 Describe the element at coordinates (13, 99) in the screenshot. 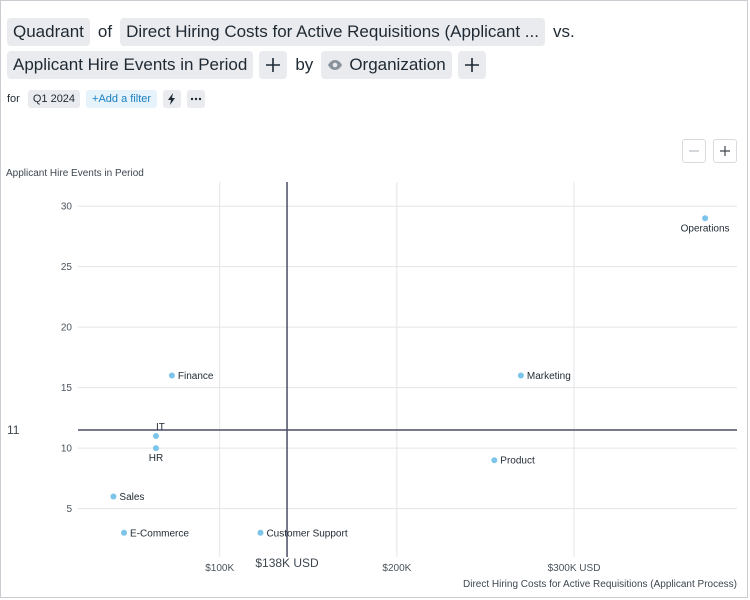

I see `for-label: for` at that location.